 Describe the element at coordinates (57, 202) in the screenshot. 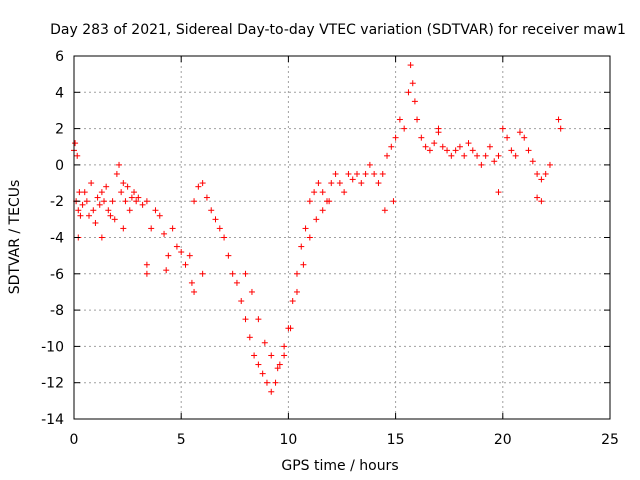

I see `y-tick-label: -2` at that location.